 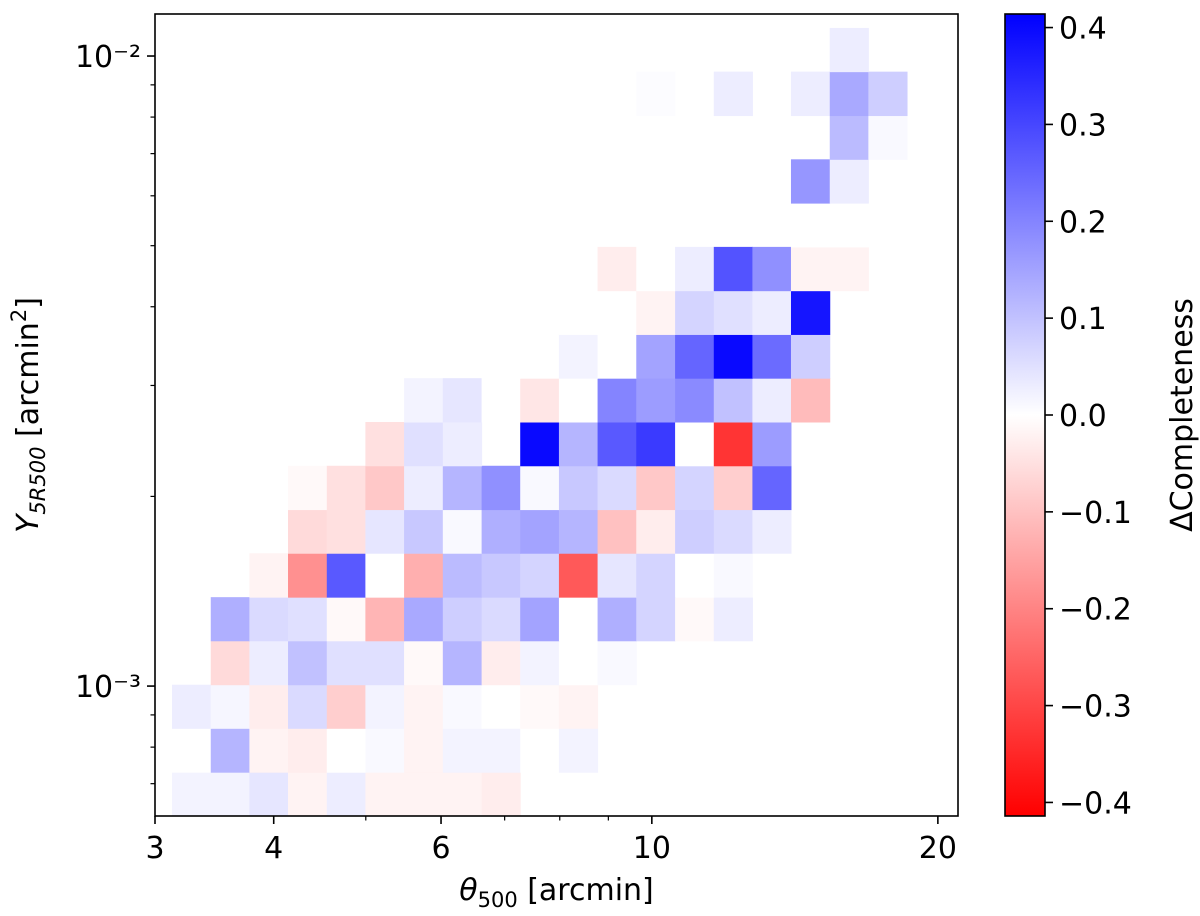 I want to click on y-label-text: [arcmin, so click(x=28, y=384).